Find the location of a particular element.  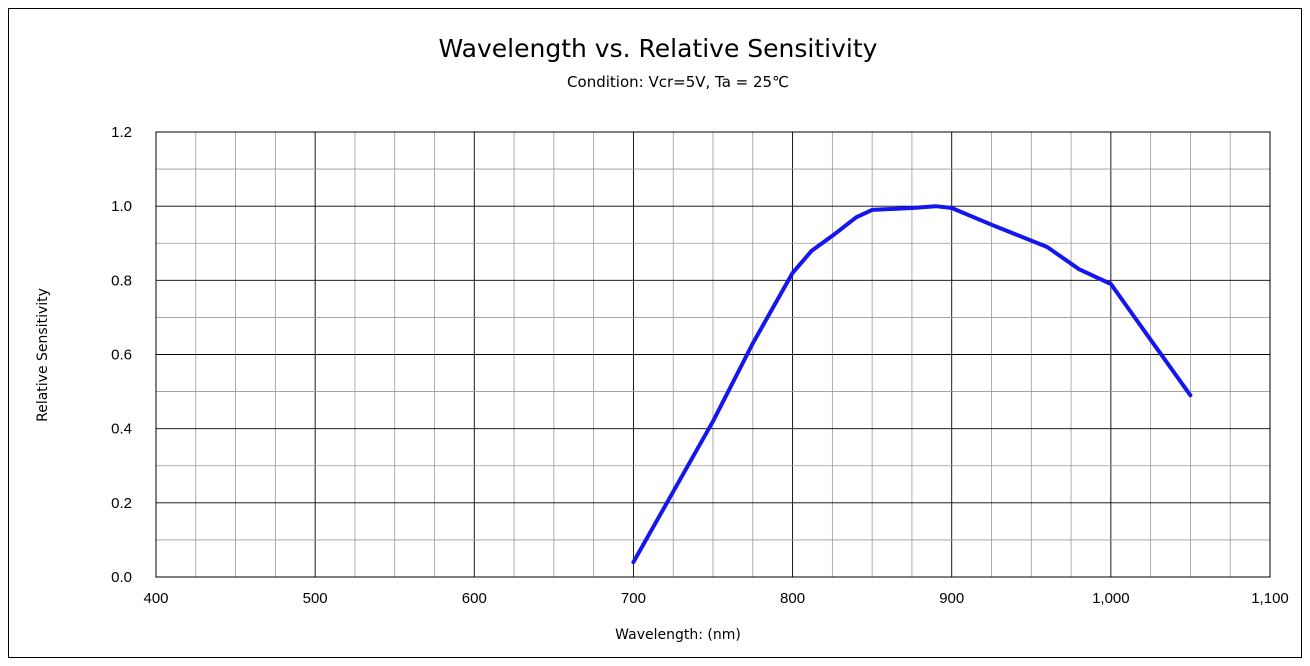

x-tick-label: 500 is located at coordinates (315, 598).